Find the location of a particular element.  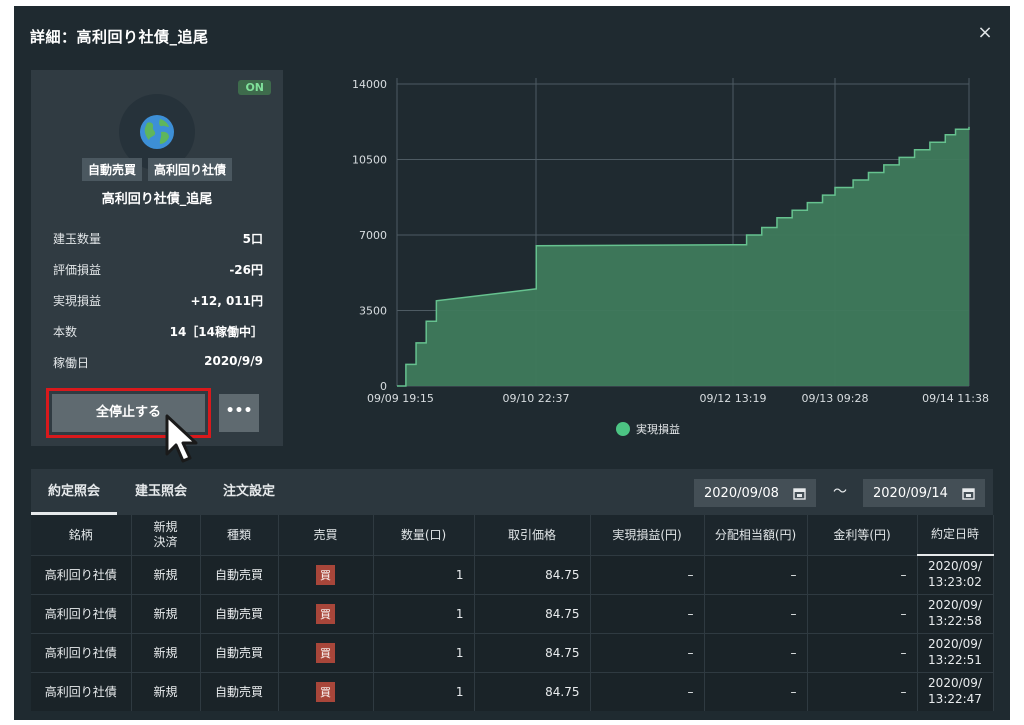

date-from-value: 2020/09/08 is located at coordinates (741, 493).